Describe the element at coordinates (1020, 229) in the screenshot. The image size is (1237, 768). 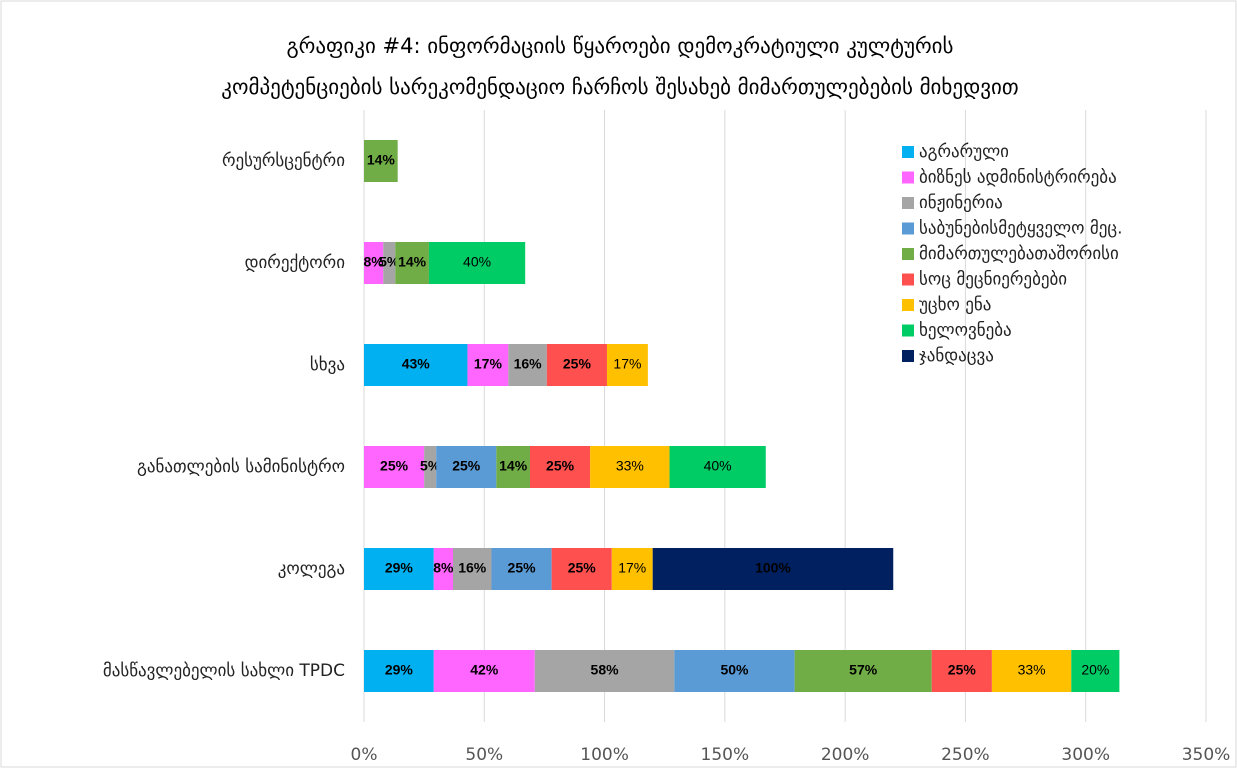
I see `legend-label: საბუნებისმეტყველო მეც.` at that location.